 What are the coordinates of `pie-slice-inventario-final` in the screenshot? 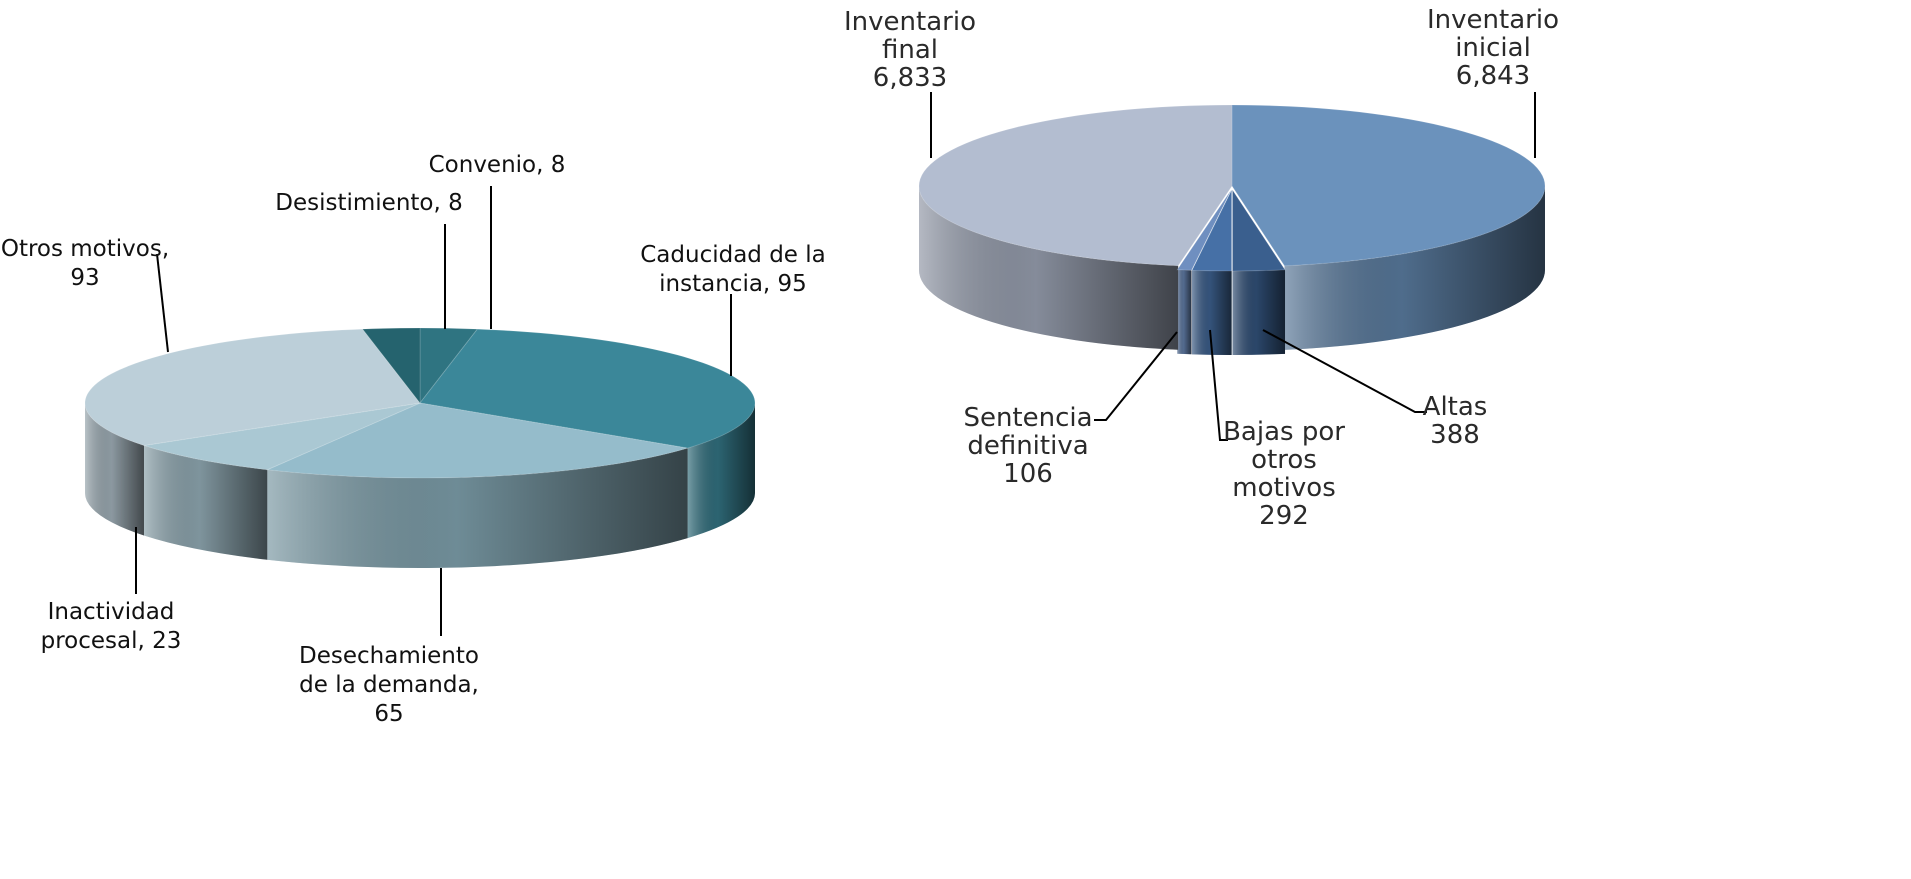 It's located at (1075, 185).